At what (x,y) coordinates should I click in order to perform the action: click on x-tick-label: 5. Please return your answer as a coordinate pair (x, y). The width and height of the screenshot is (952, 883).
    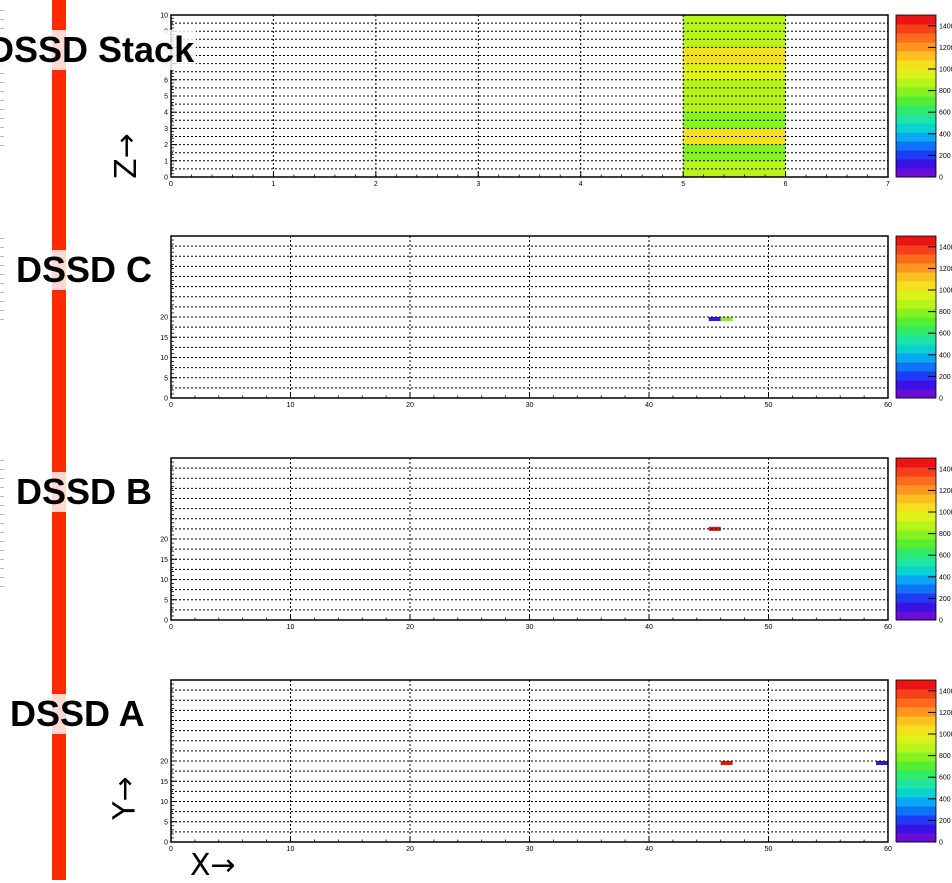
    Looking at the image, I should click on (683, 184).